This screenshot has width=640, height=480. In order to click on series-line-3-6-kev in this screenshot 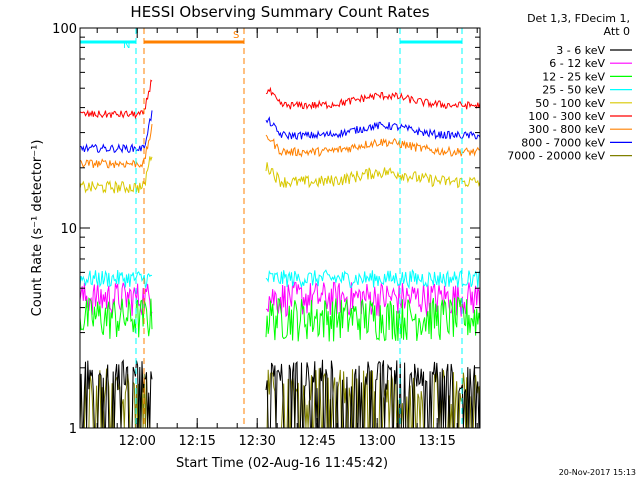, I will do `click(116, 394)`.